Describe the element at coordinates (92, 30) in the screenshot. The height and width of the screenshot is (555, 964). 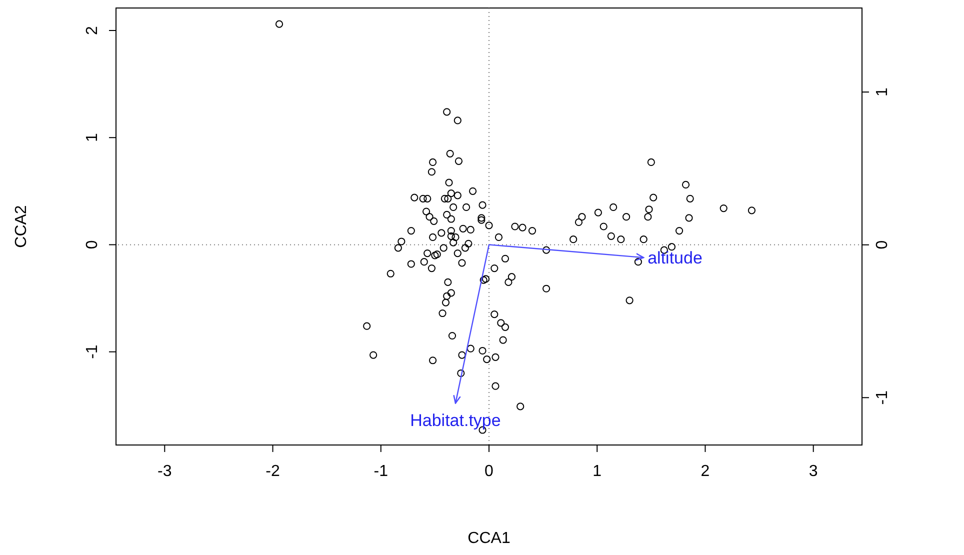
I see `y-tick-label: 2` at that location.